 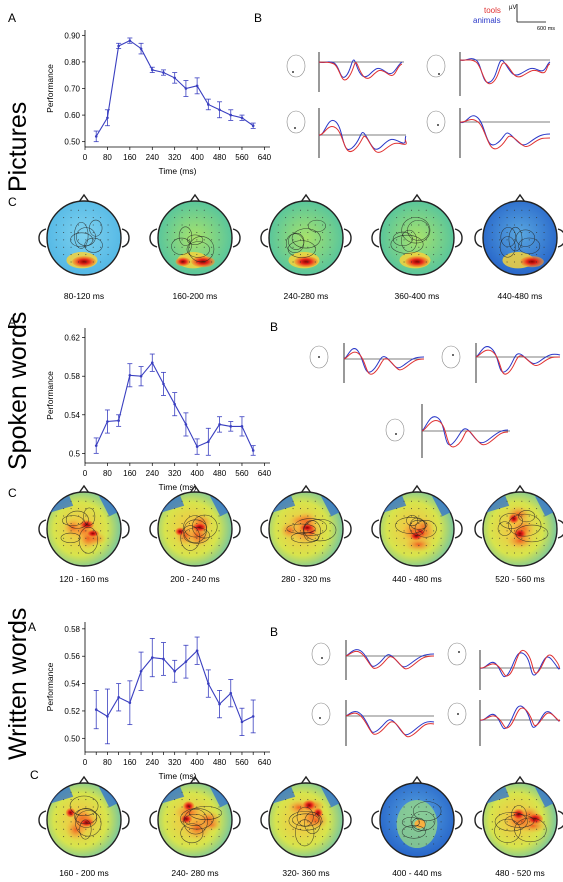 What do you see at coordinates (18, 684) in the screenshot?
I see `row-label-written: Written words` at bounding box center [18, 684].